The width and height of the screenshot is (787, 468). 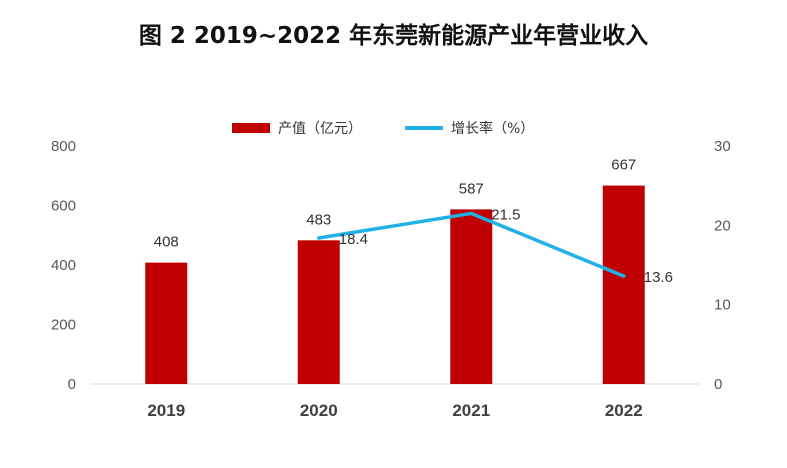 What do you see at coordinates (471, 296) in the screenshot?
I see `bar-2021` at bounding box center [471, 296].